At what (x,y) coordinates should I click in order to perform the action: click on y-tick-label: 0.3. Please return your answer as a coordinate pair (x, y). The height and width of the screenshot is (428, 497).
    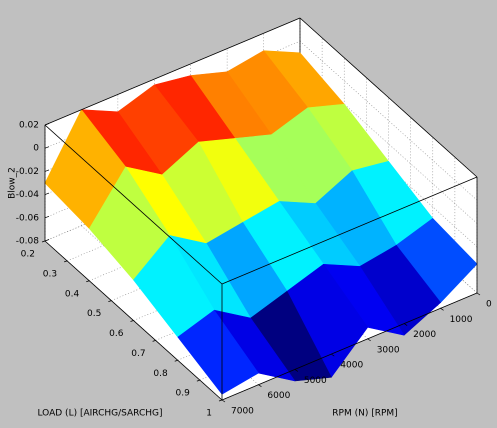
    Looking at the image, I should click on (50, 274).